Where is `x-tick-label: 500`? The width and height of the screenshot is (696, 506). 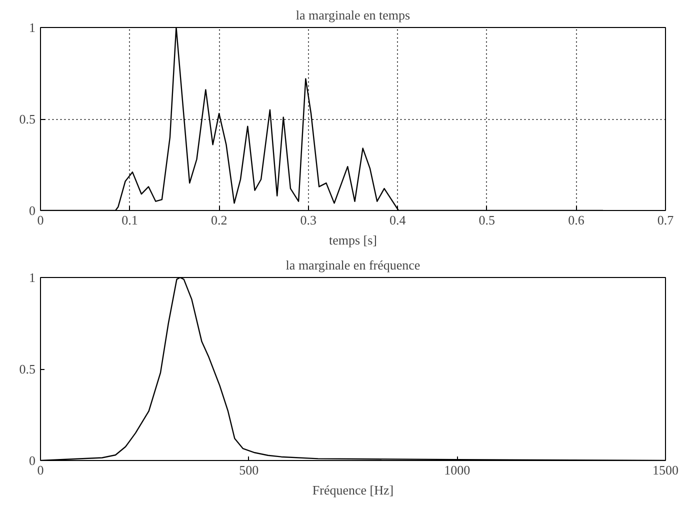 x-tick-label: 500 is located at coordinates (249, 470).